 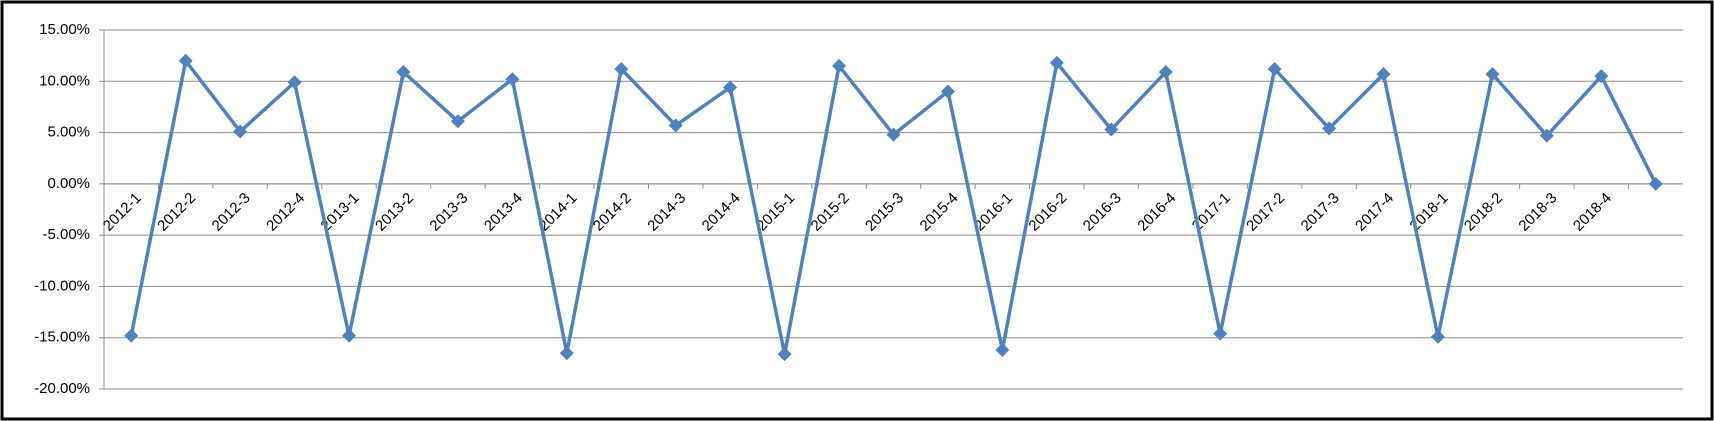 I want to click on y-tick-label: 15.00%, so click(x=64, y=29).